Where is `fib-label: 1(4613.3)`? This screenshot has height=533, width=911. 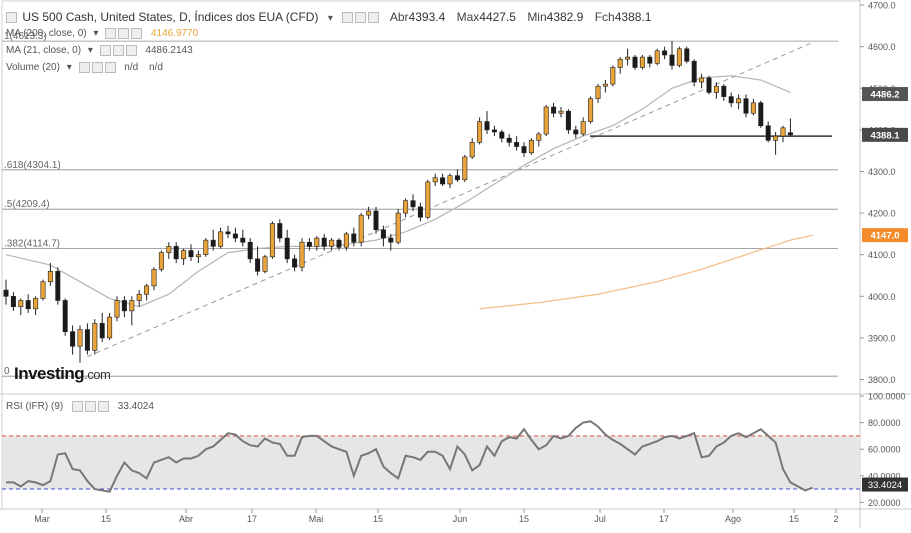 fib-label: 1(4613.3) is located at coordinates (25, 36).